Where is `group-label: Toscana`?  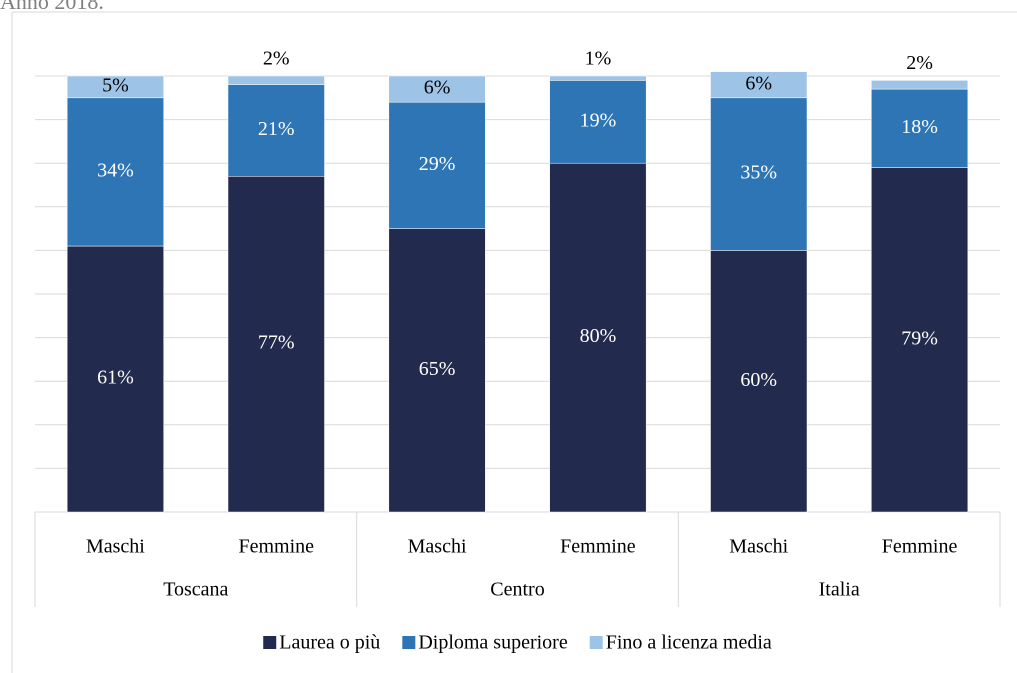
group-label: Toscana is located at coordinates (195, 590).